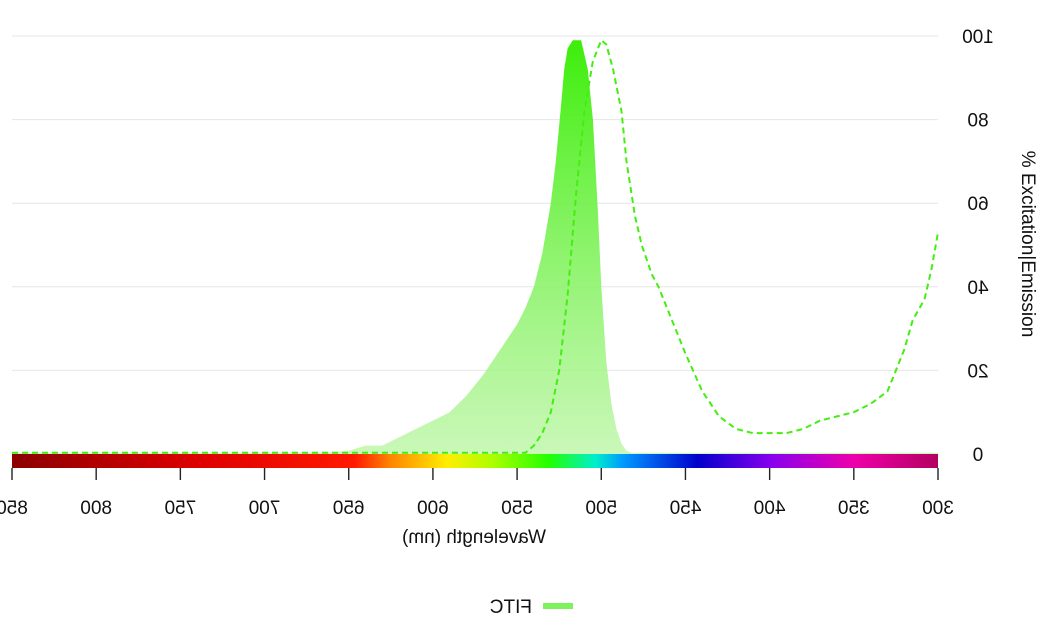 The width and height of the screenshot is (1056, 631). What do you see at coordinates (977, 204) in the screenshot?
I see `y-tick-label-60: 60` at bounding box center [977, 204].